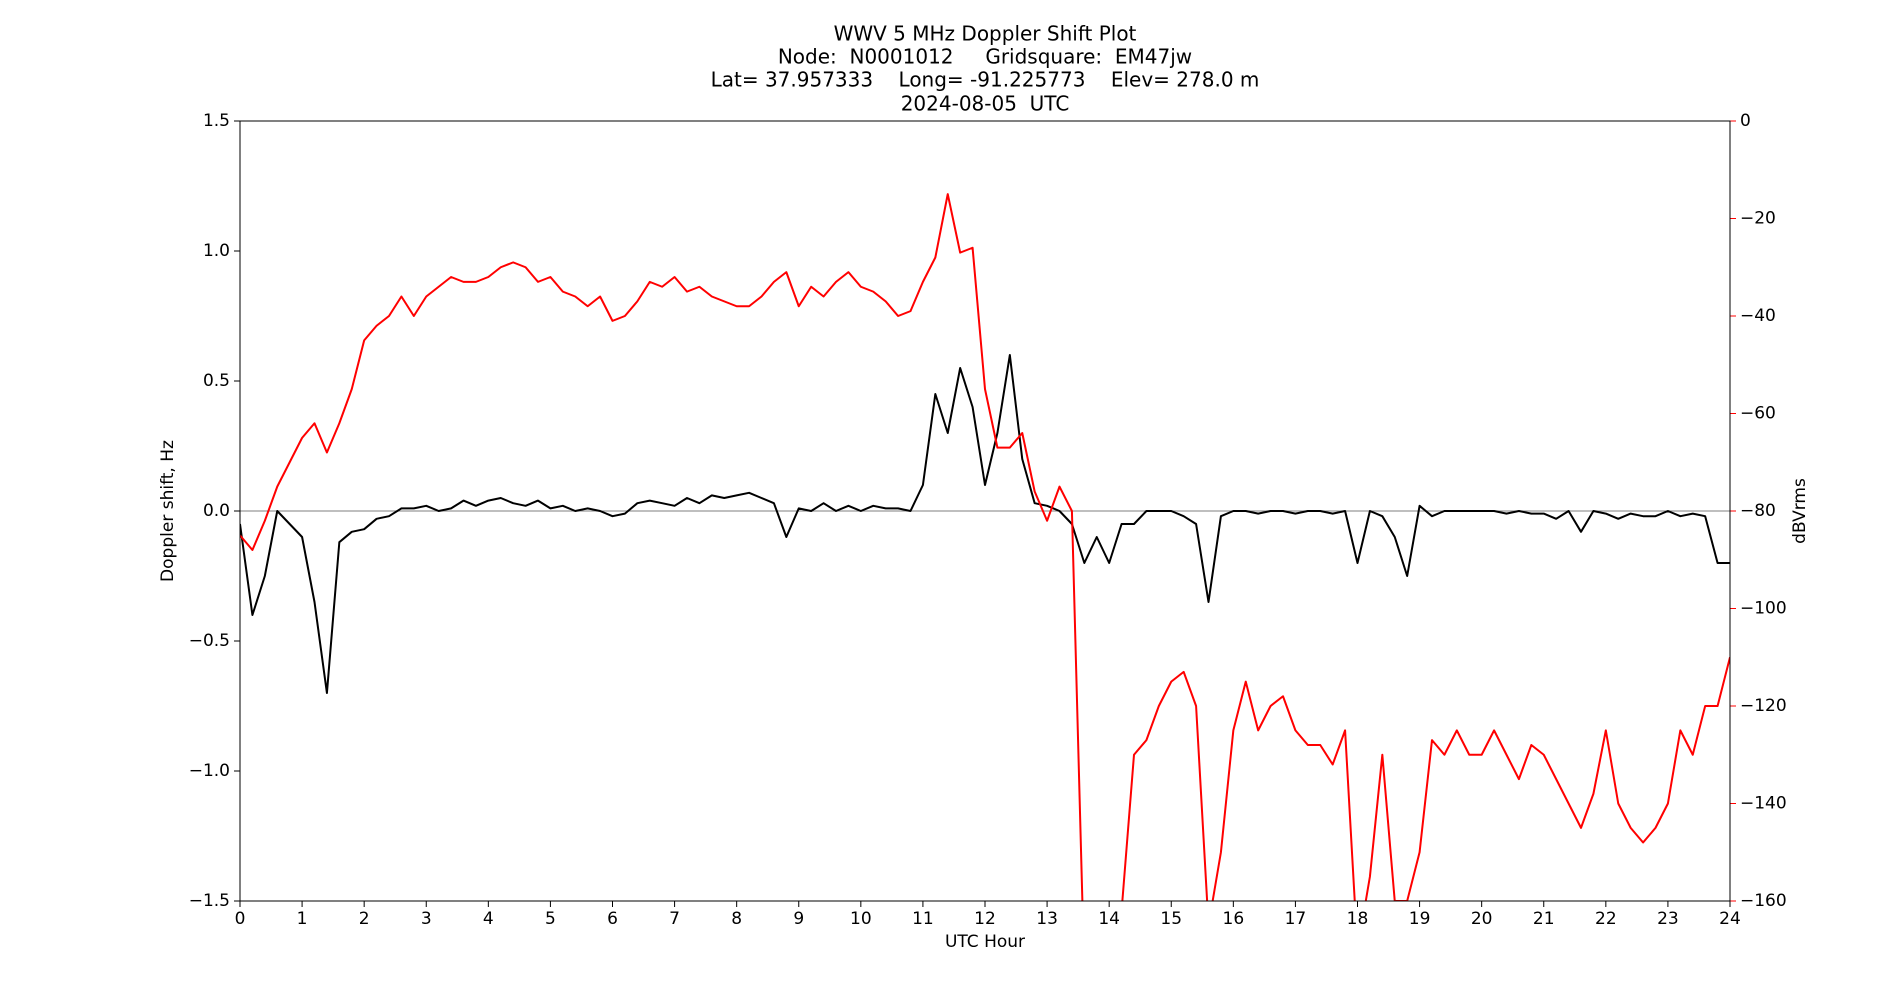 The image size is (1900, 1000). I want to click on x-tick-label: 2, so click(364, 919).